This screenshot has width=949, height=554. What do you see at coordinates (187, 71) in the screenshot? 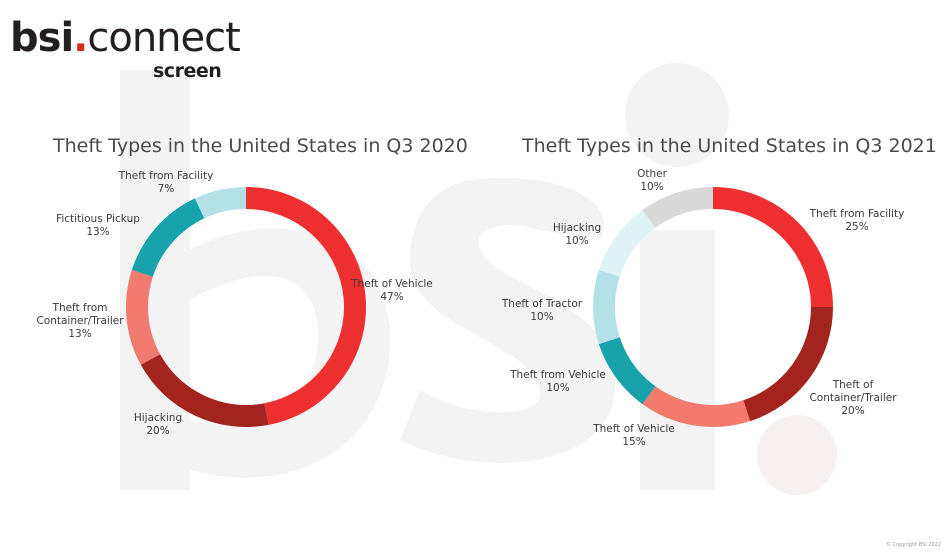
I see `logo-product: screen` at bounding box center [187, 71].